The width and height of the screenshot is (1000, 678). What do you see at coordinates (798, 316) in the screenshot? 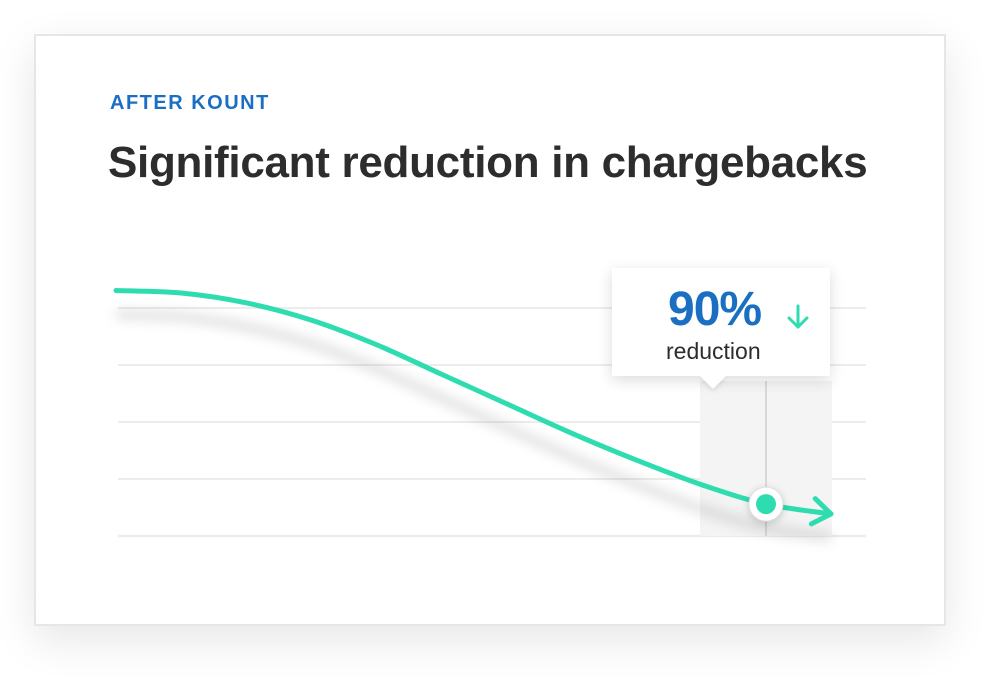
I see `arrow-down-icon` at bounding box center [798, 316].